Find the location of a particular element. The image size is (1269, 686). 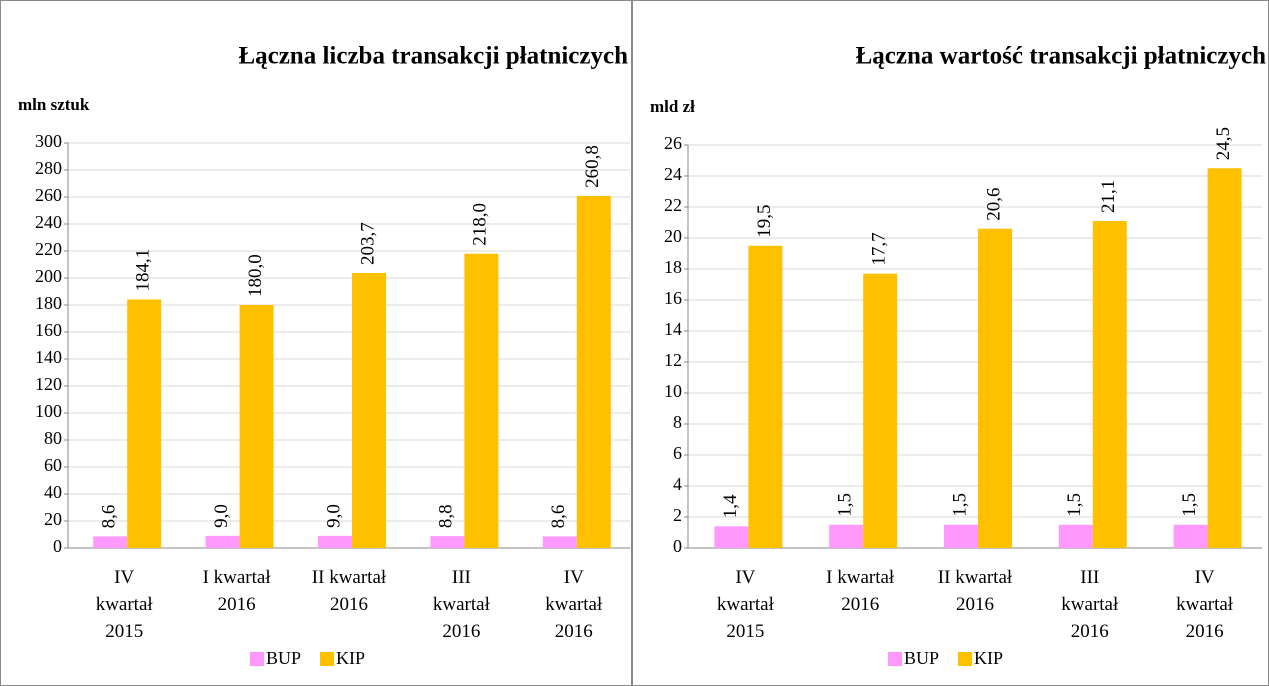

y-tick-label: 220 is located at coordinates (48, 249).